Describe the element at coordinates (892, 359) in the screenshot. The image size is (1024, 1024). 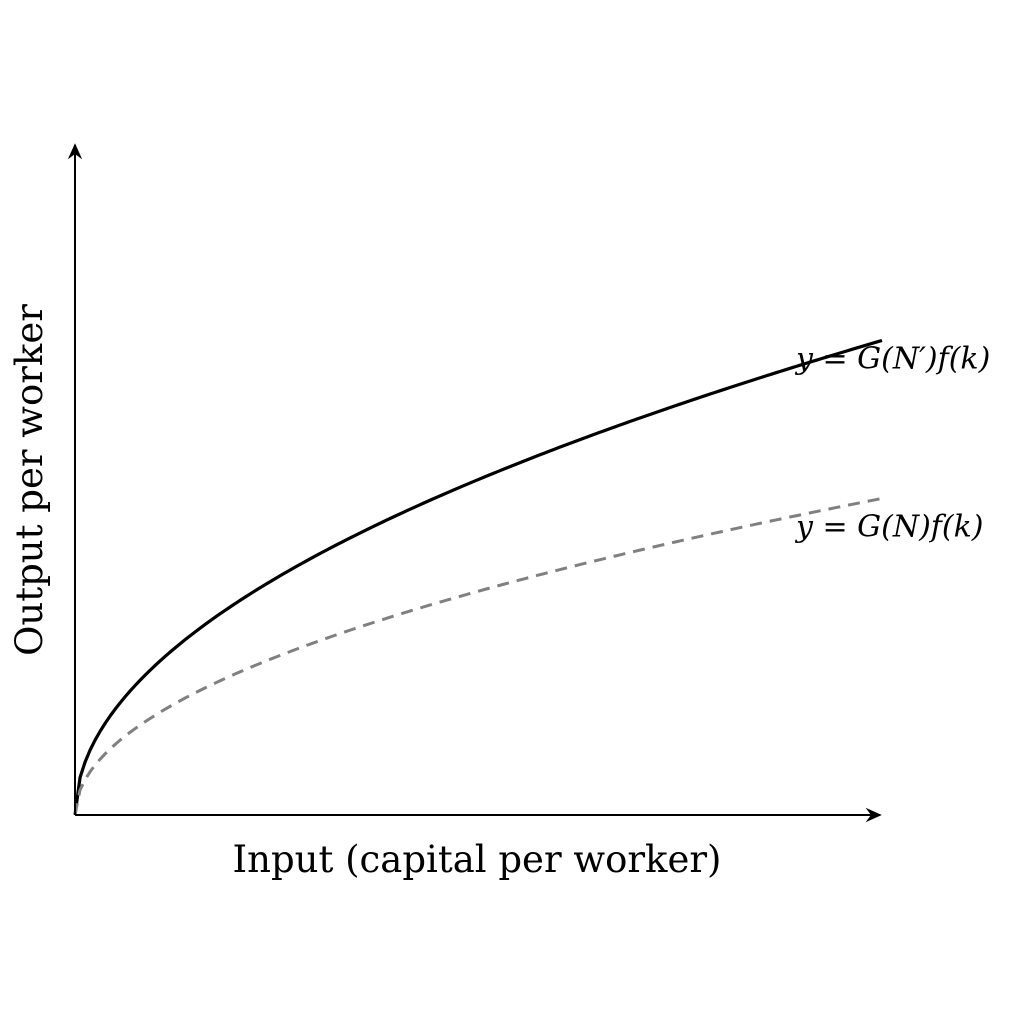
I see `series-label-0: y = G(N′)f(k)` at that location.